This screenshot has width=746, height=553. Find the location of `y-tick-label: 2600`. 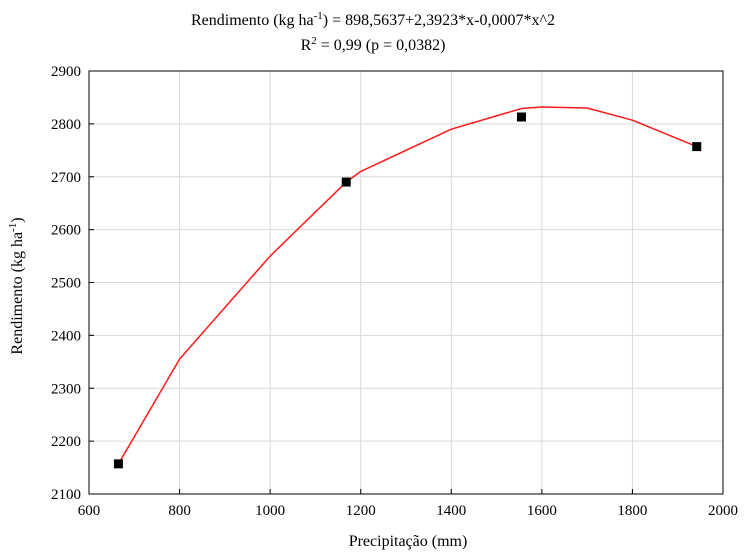

y-tick-label: 2600 is located at coordinates (66, 231).